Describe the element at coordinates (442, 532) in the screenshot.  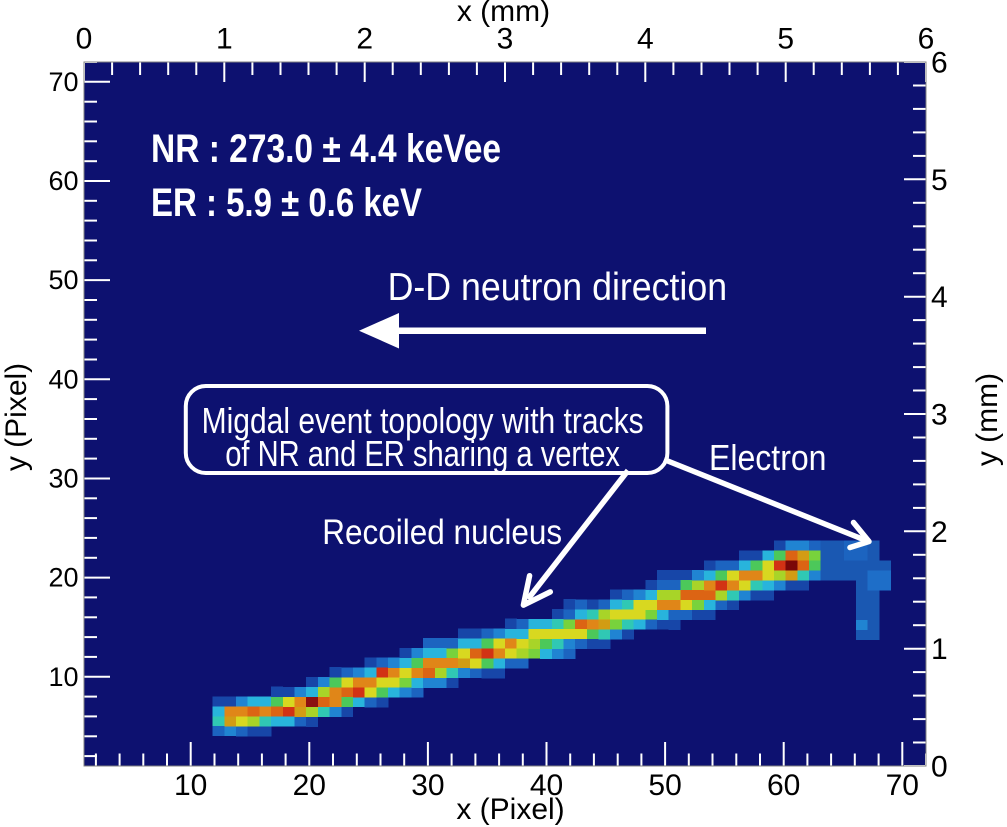
I see `svg-text: Recoiled nucleus` at that location.